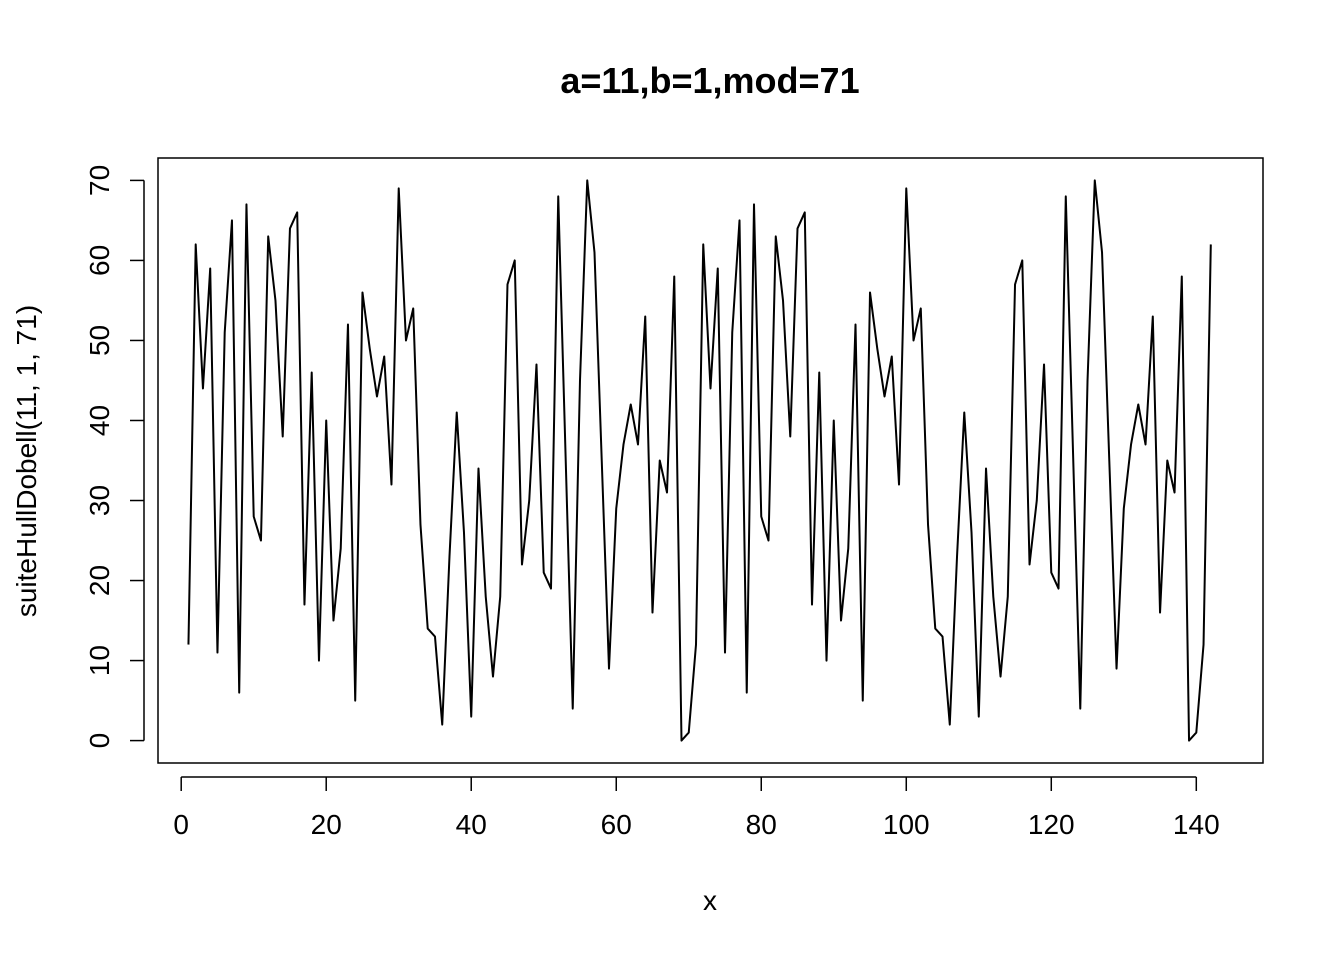 This screenshot has height=960, width=1344. Describe the element at coordinates (99, 260) in the screenshot. I see `y-tick-label: 60` at that location.